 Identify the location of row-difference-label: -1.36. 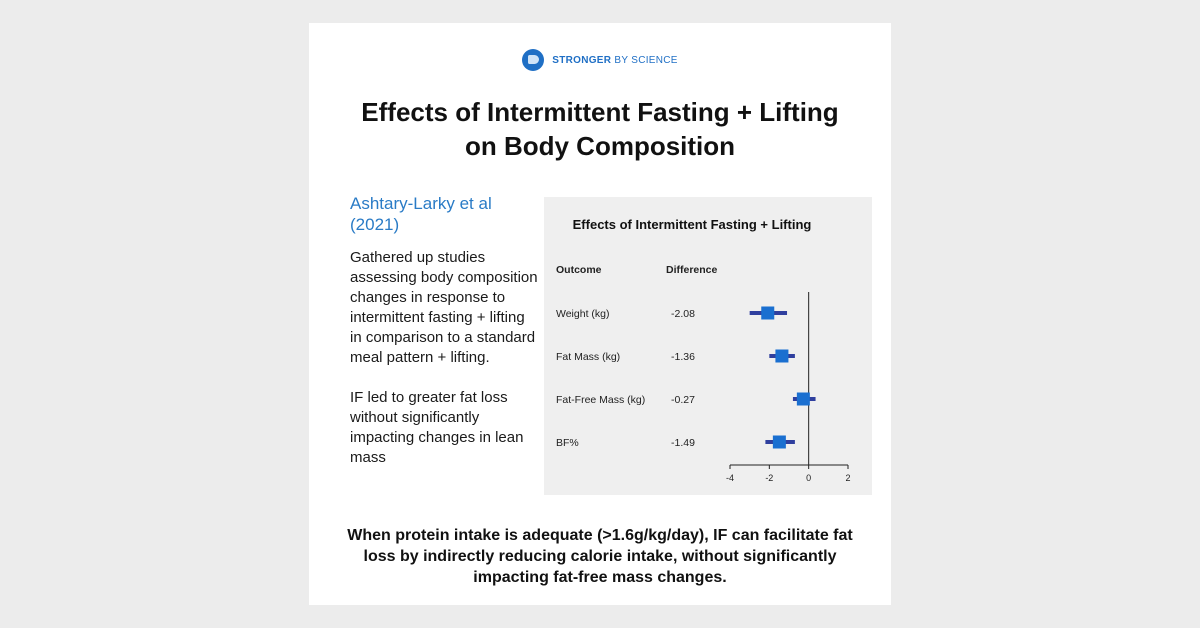
(683, 357).